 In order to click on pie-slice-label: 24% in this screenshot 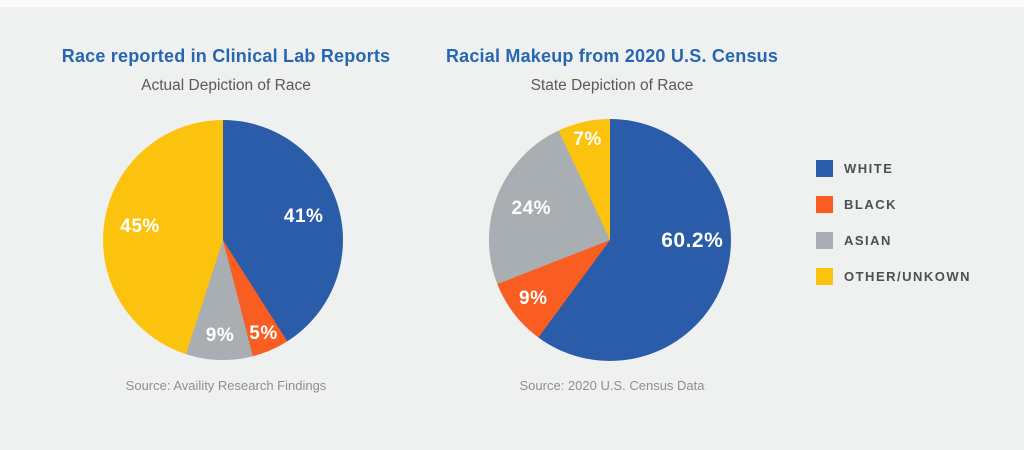, I will do `click(531, 208)`.